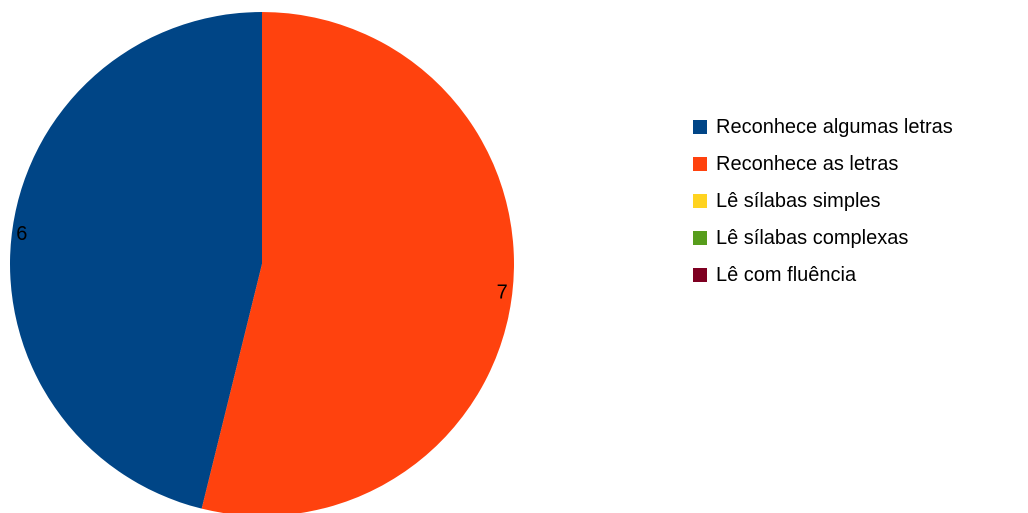  I want to click on legend-label: Lê sílabas complexas, so click(812, 237).